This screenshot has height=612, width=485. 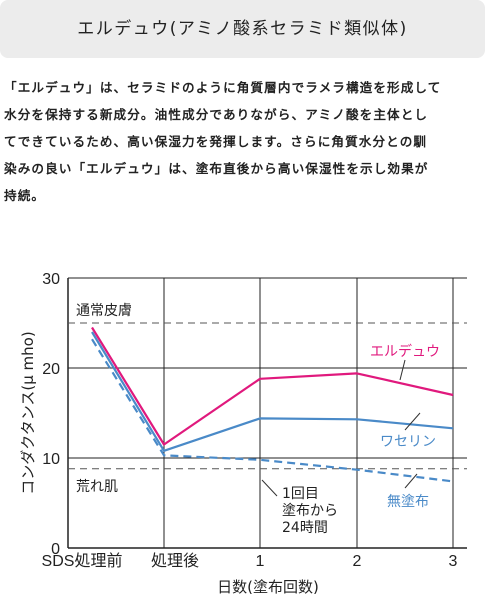 I want to click on description-line: 水分を保持する新成分。油性成分でありながら、アミノ酸を主体とし, so click(x=216, y=114).